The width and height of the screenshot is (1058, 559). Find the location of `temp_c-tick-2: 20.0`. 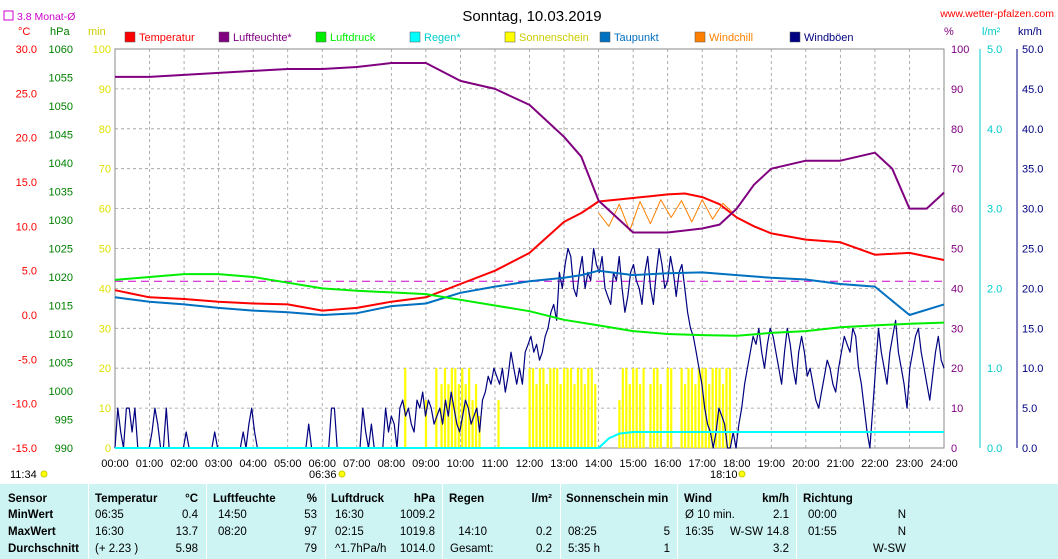

temp_c-tick-2: 20.0 is located at coordinates (26, 139).